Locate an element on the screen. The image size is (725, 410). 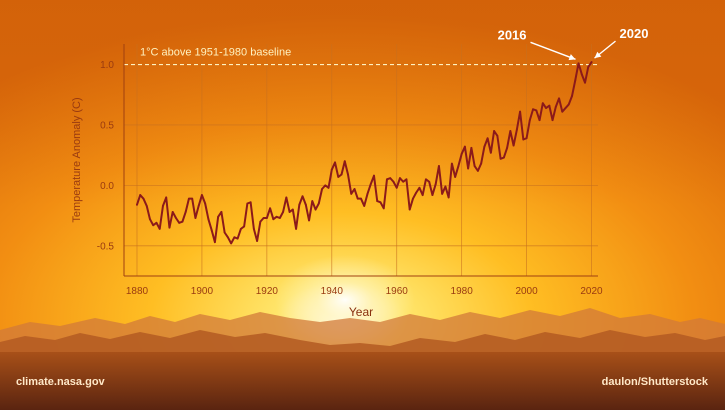
source-credit: climate.nasa.gov is located at coordinates (61, 382).